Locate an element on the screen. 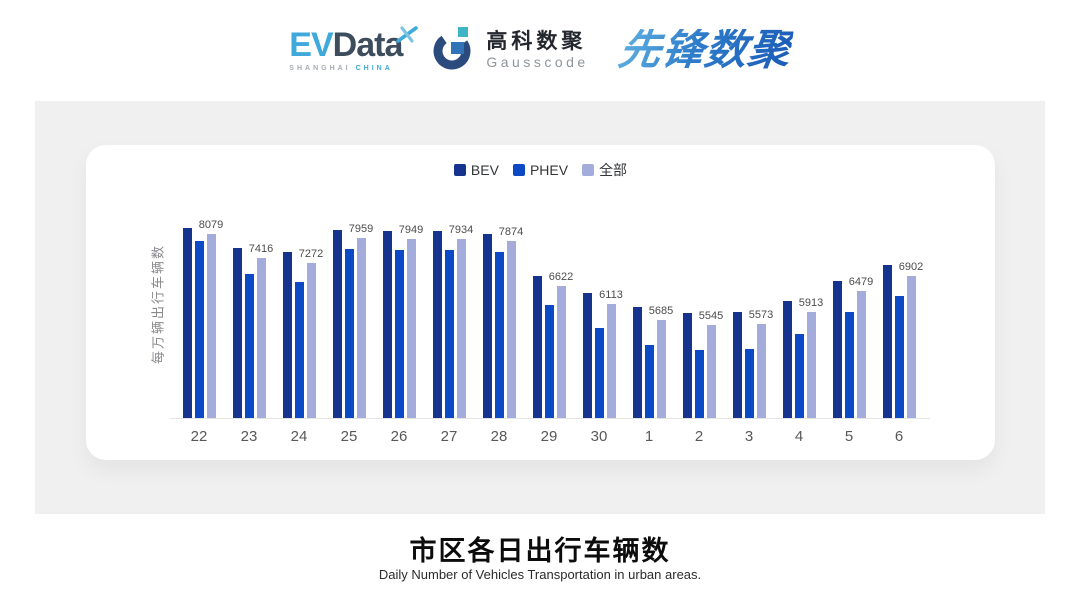 The width and height of the screenshot is (1080, 608). legend-label: PHEV is located at coordinates (549, 170).